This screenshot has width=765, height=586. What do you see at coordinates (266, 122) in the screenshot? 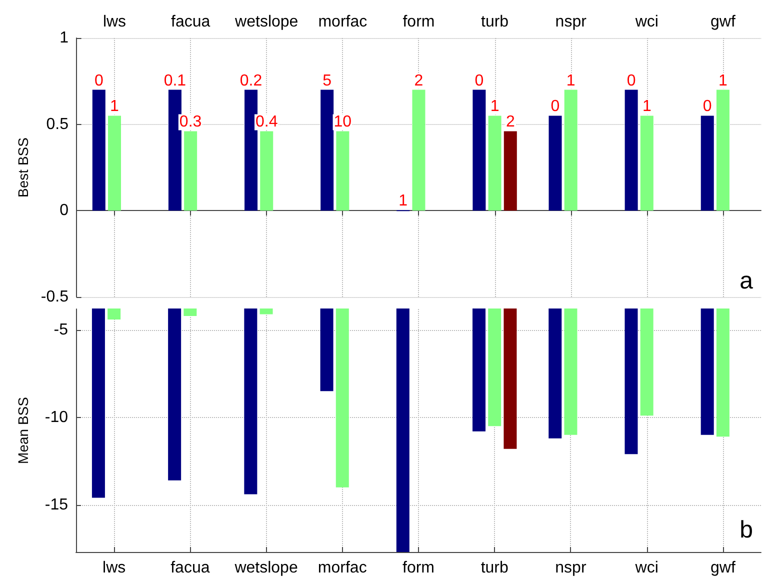
I see `annotation: 0.4` at bounding box center [266, 122].